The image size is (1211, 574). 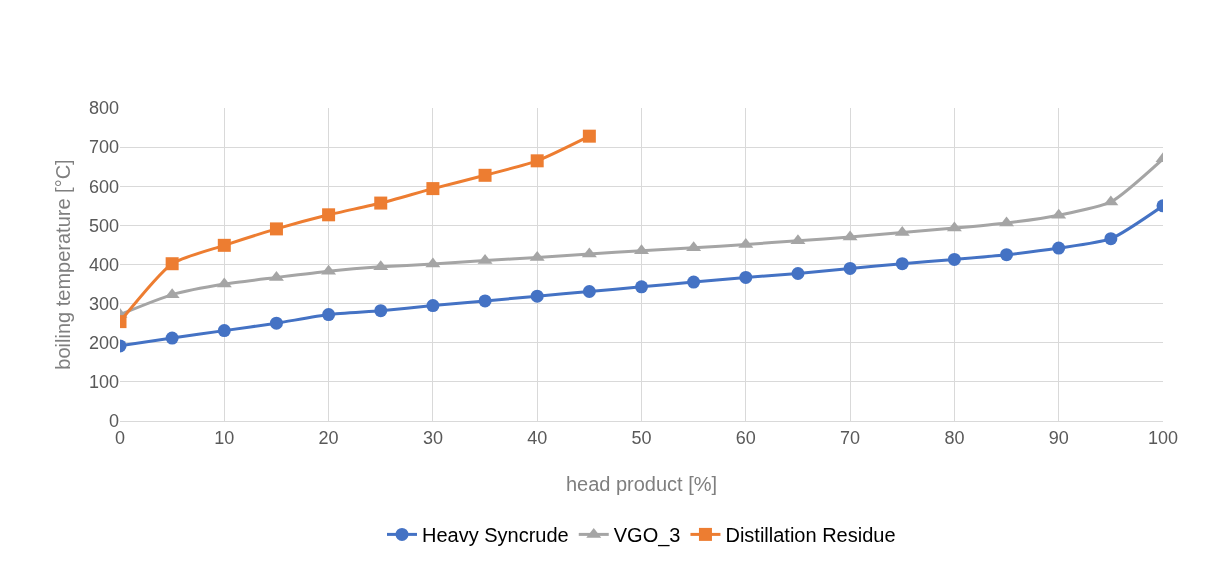 What do you see at coordinates (850, 437) in the screenshot?
I see `x-tick-label: 70` at bounding box center [850, 437].